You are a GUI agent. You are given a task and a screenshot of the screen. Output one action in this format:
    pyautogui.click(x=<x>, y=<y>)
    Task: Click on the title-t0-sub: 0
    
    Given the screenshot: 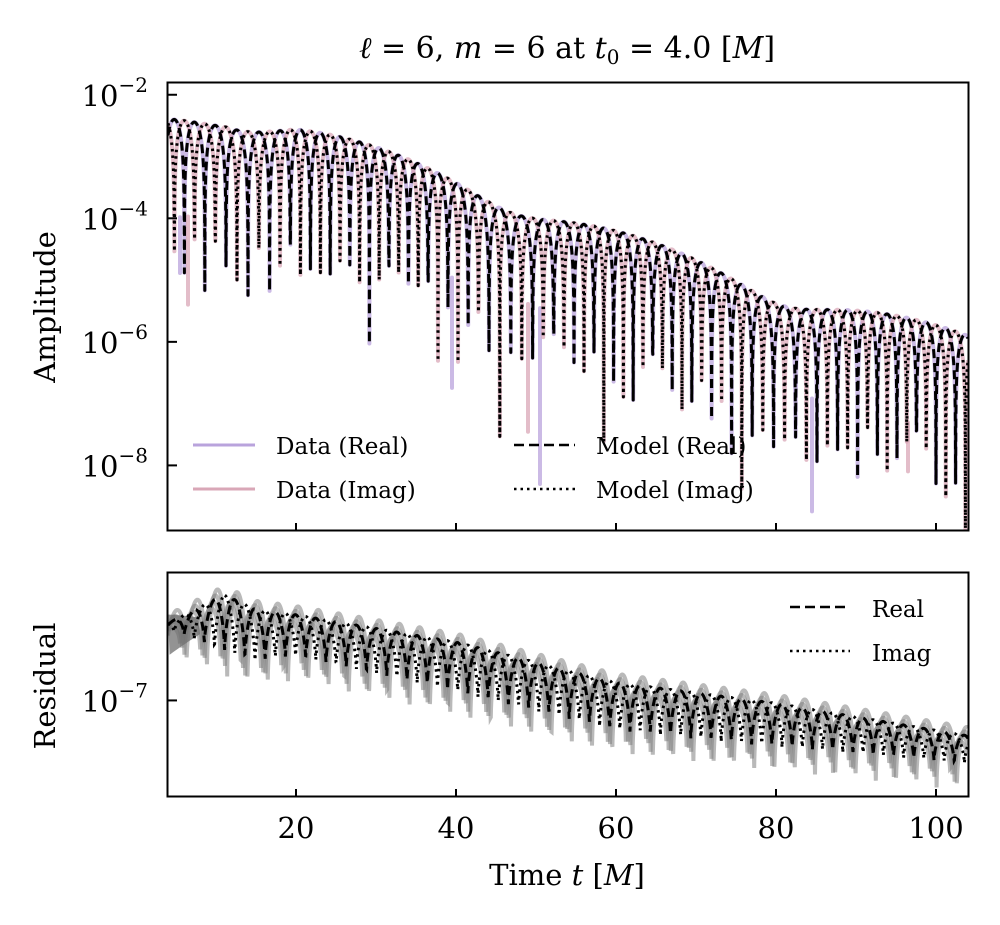 What is the action you would take?
    pyautogui.click(x=613, y=57)
    